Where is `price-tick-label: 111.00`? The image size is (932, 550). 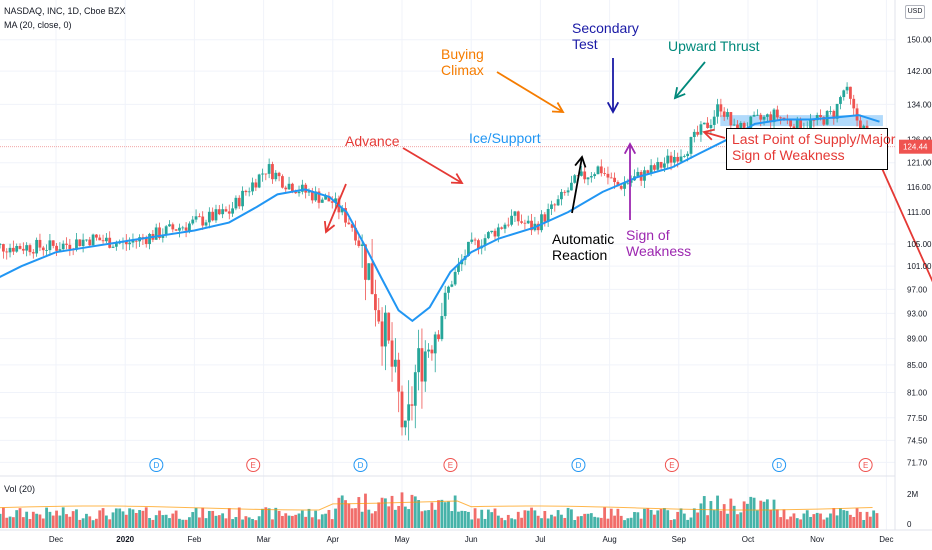 price-tick-label: 111.00 is located at coordinates (919, 212).